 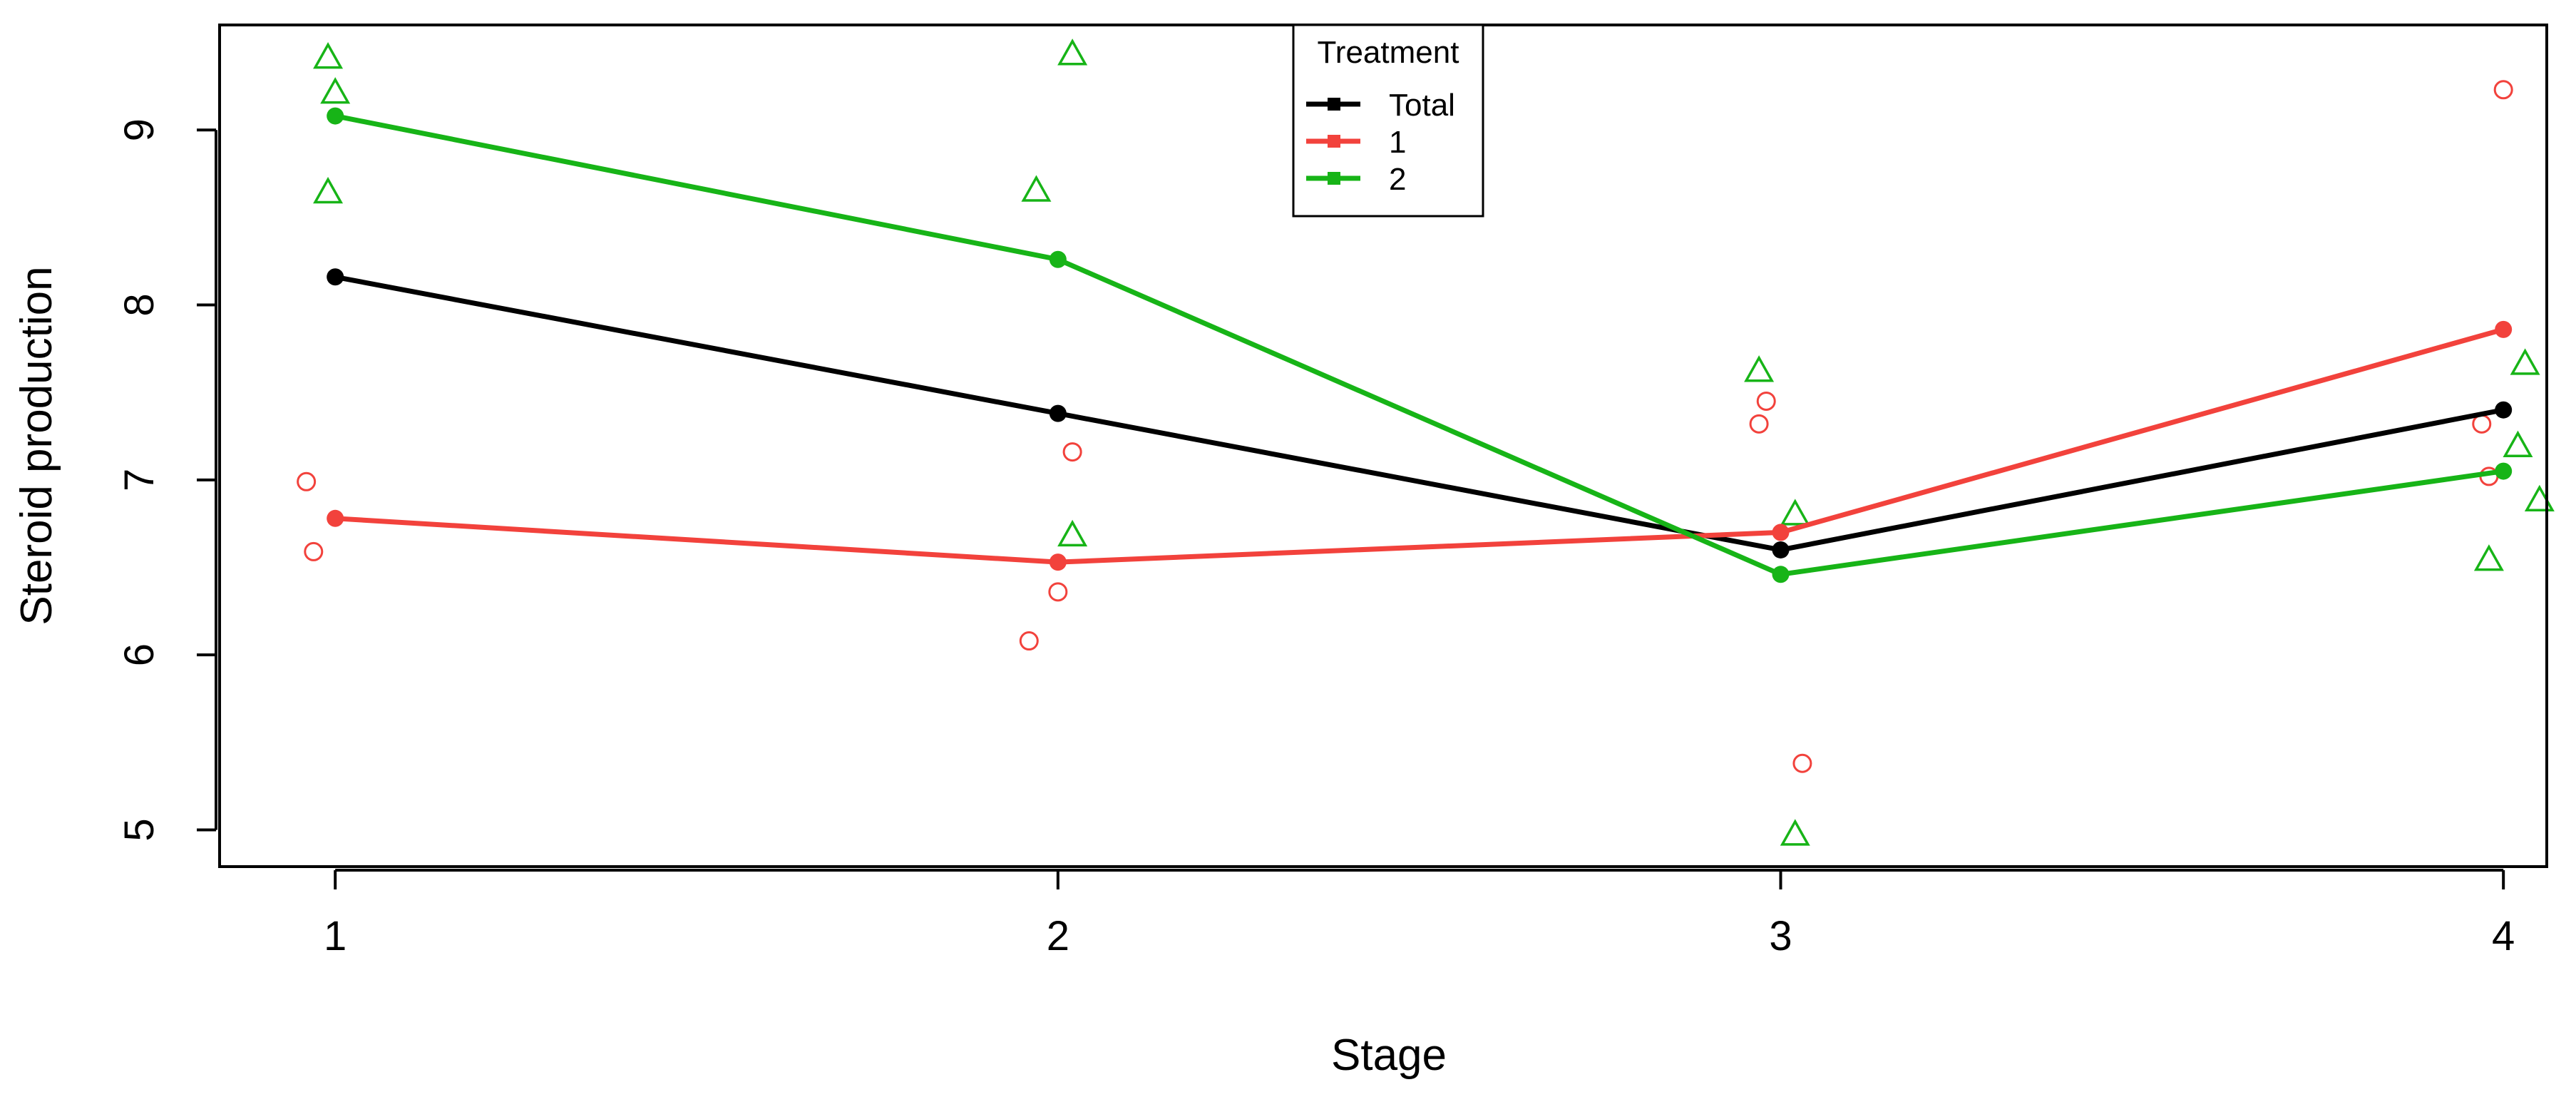 I want to click on legend-label: Total, so click(x=1422, y=105).